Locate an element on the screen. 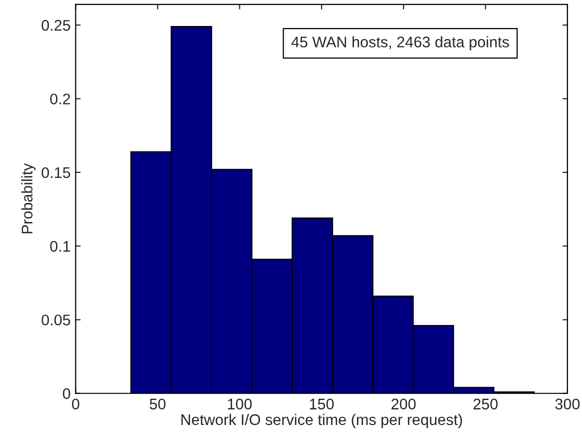 The image size is (582, 442). x-tick-label: 250 is located at coordinates (486, 404).